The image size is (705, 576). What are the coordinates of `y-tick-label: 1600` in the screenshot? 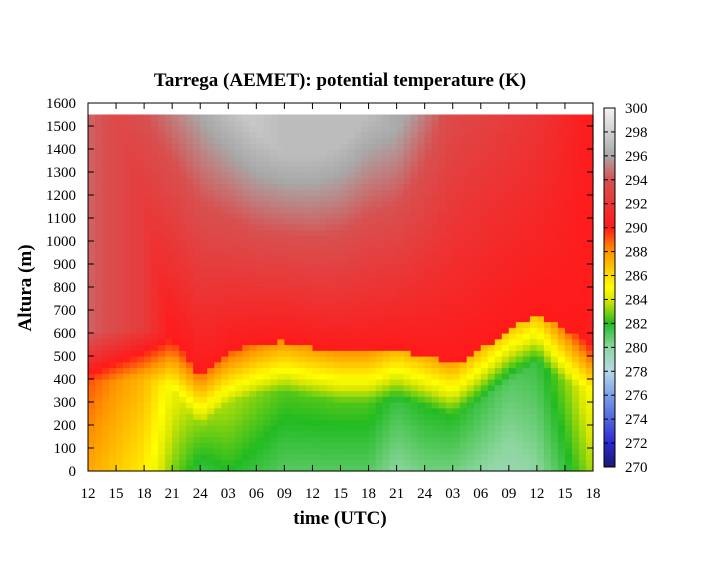 It's located at (61, 104).